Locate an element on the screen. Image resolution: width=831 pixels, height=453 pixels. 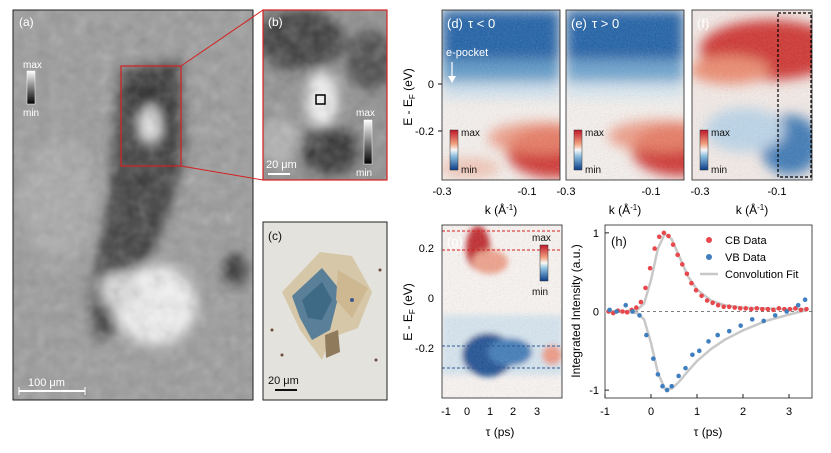
d-xtick-0: -0.3 is located at coordinates (442, 192).